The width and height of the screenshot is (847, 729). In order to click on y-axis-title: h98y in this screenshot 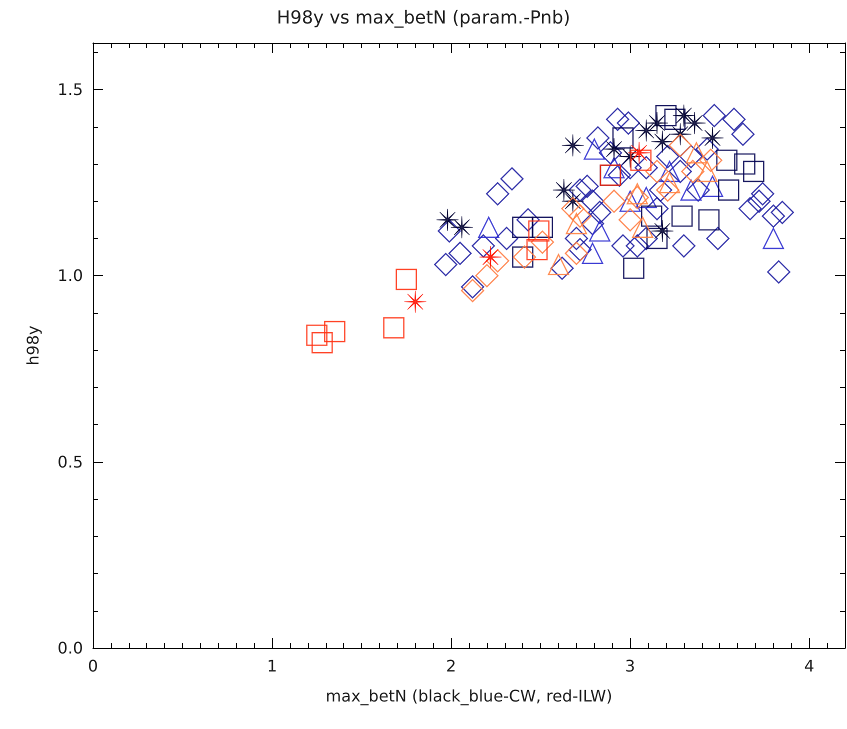, I will do `click(33, 346)`.